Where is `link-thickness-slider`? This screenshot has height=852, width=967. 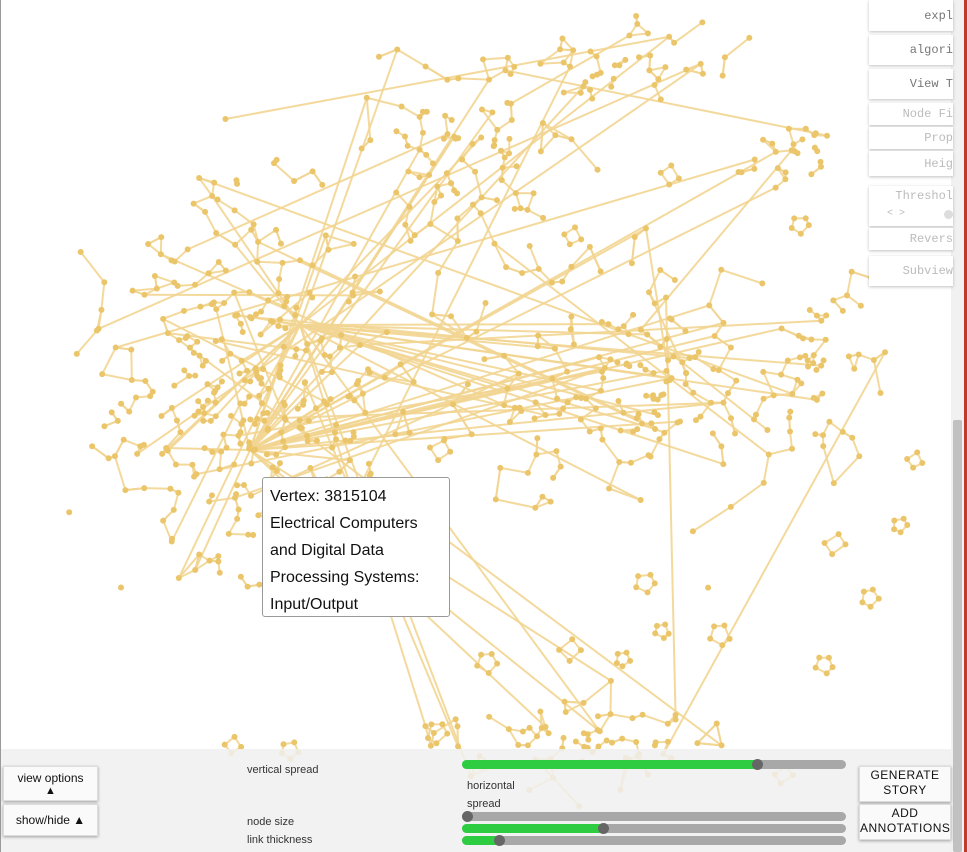 link-thickness-slider is located at coordinates (654, 840).